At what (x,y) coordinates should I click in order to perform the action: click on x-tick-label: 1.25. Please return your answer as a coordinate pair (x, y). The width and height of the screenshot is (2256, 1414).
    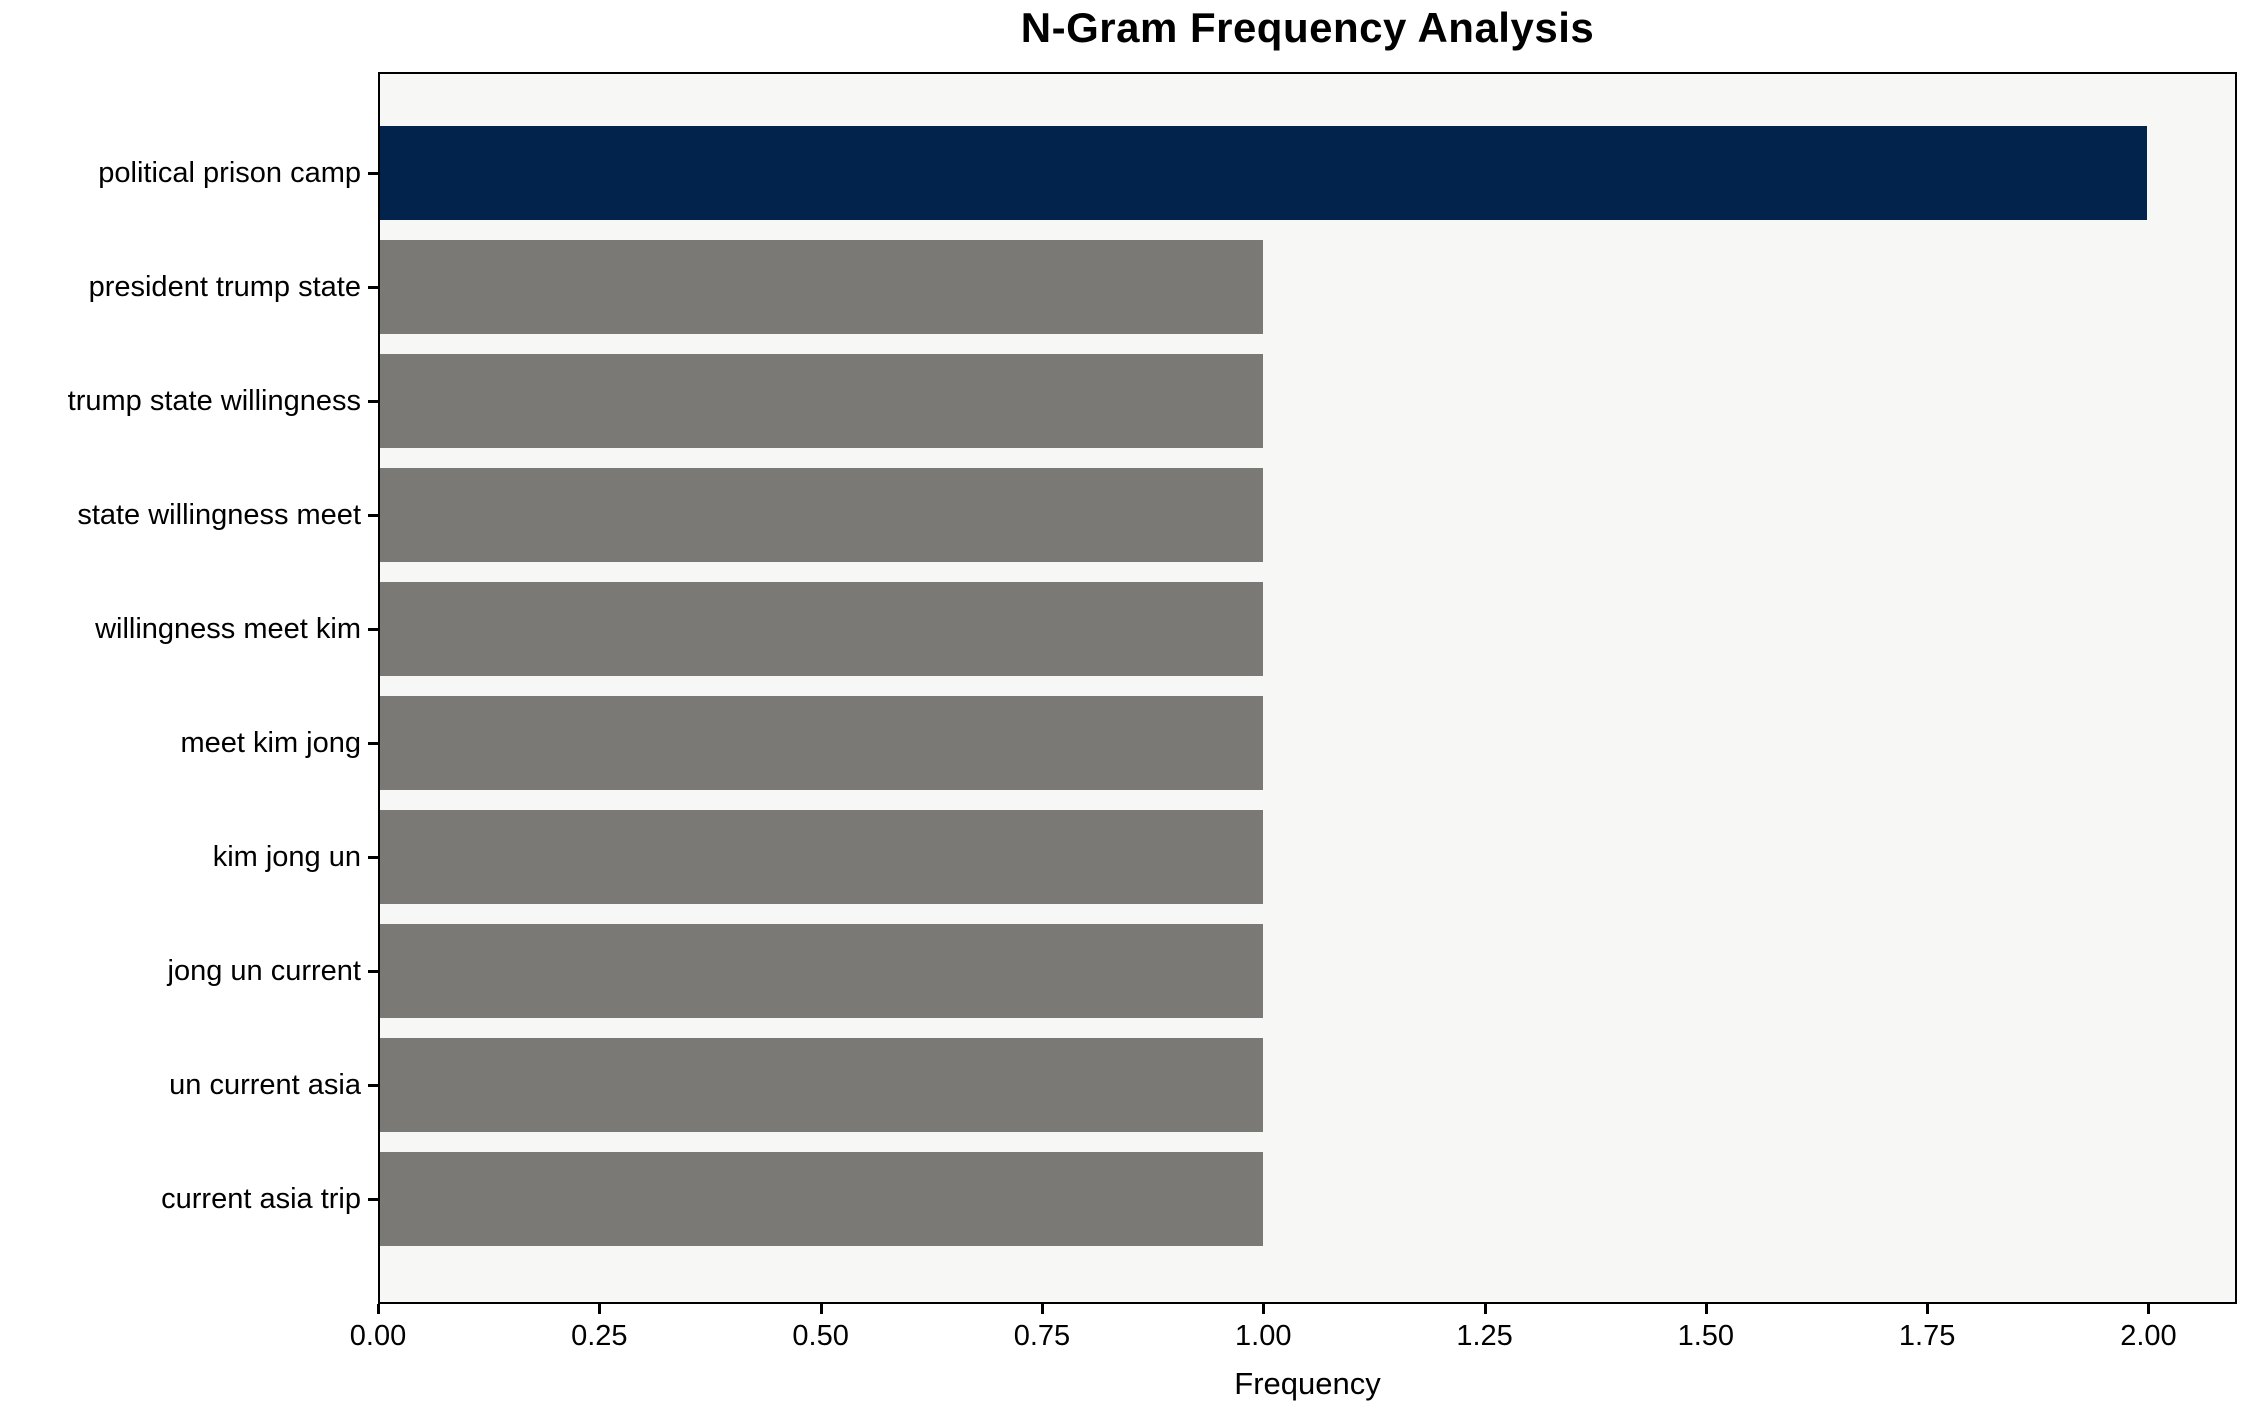
    Looking at the image, I should click on (1484, 1336).